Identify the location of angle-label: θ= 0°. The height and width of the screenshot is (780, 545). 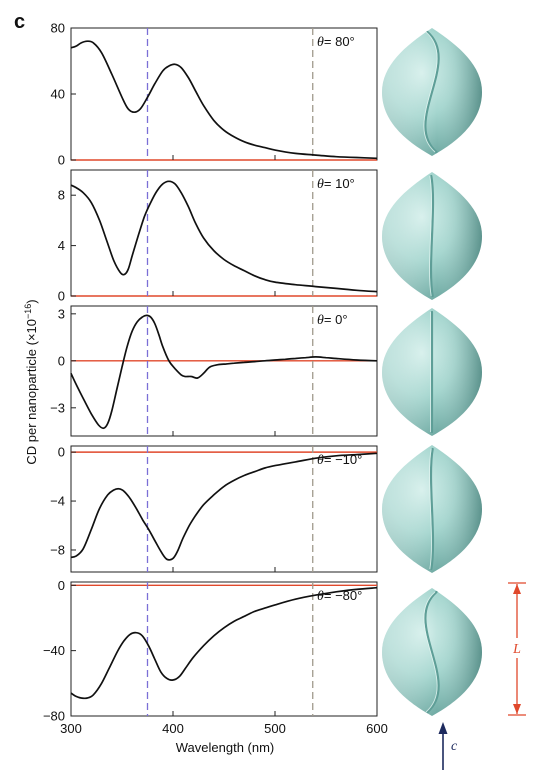
(332, 320).